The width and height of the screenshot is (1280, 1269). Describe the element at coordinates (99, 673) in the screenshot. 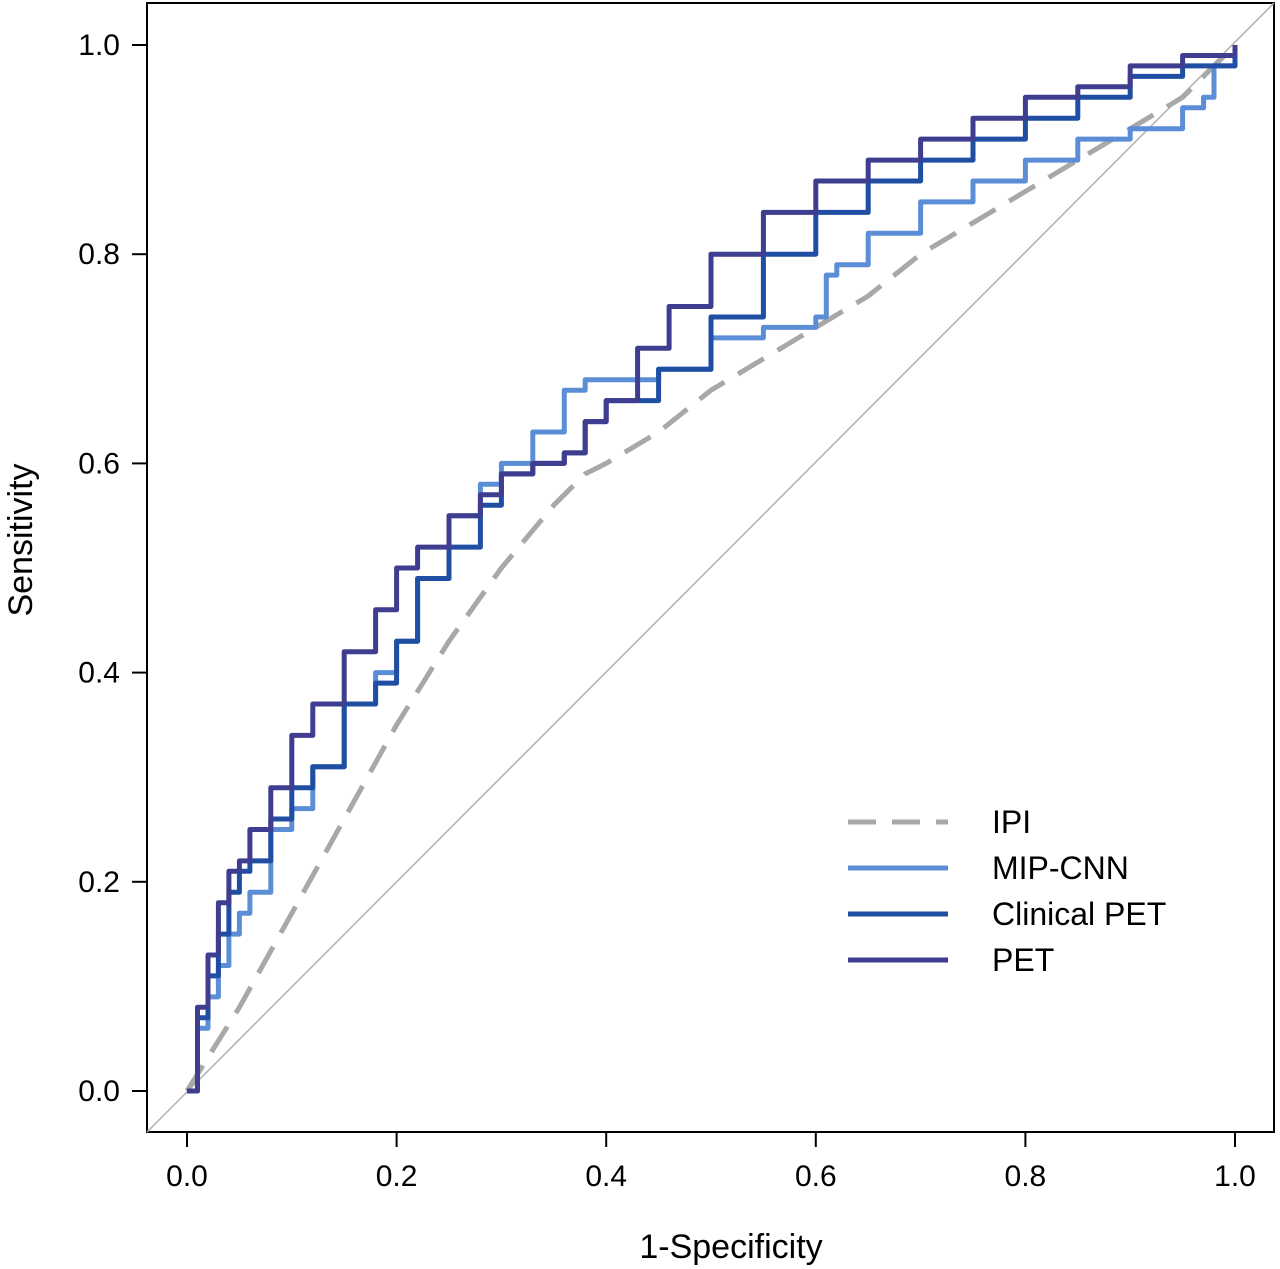

I see `y-tick-label: 0.4` at that location.